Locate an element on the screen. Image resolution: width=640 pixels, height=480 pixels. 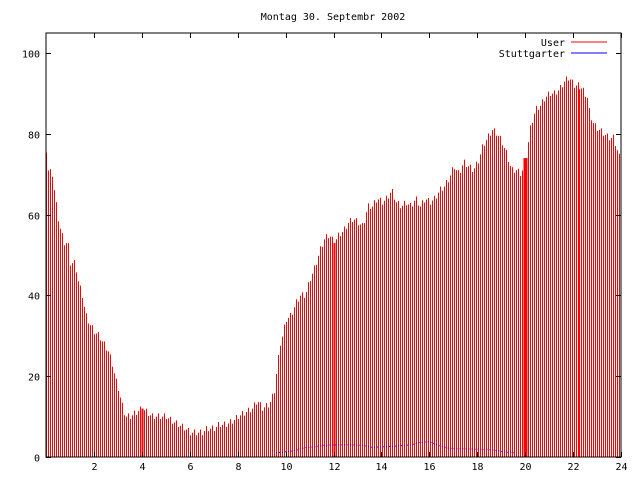
y-tick-label: 100 is located at coordinates (31, 55).